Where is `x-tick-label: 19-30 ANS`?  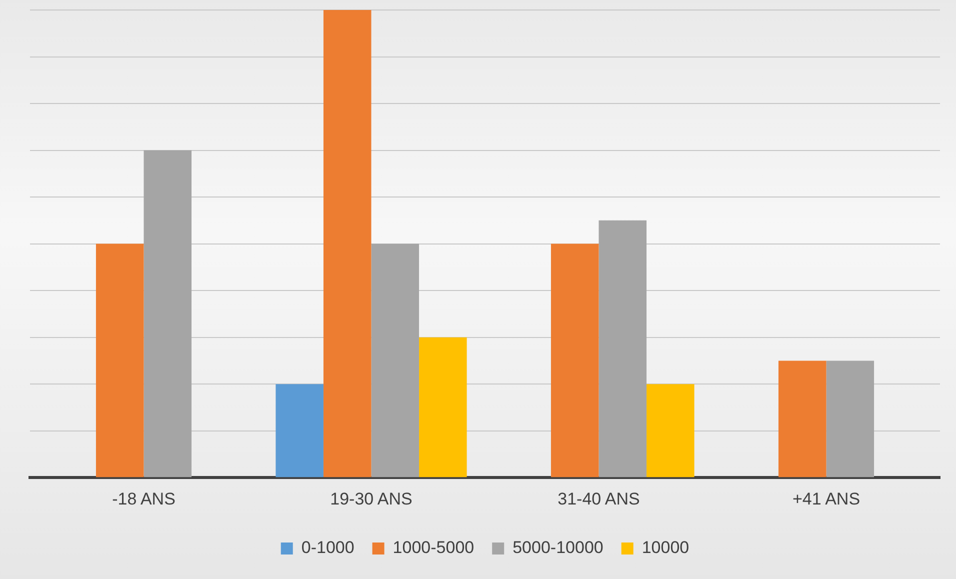 x-tick-label: 19-30 ANS is located at coordinates (371, 498).